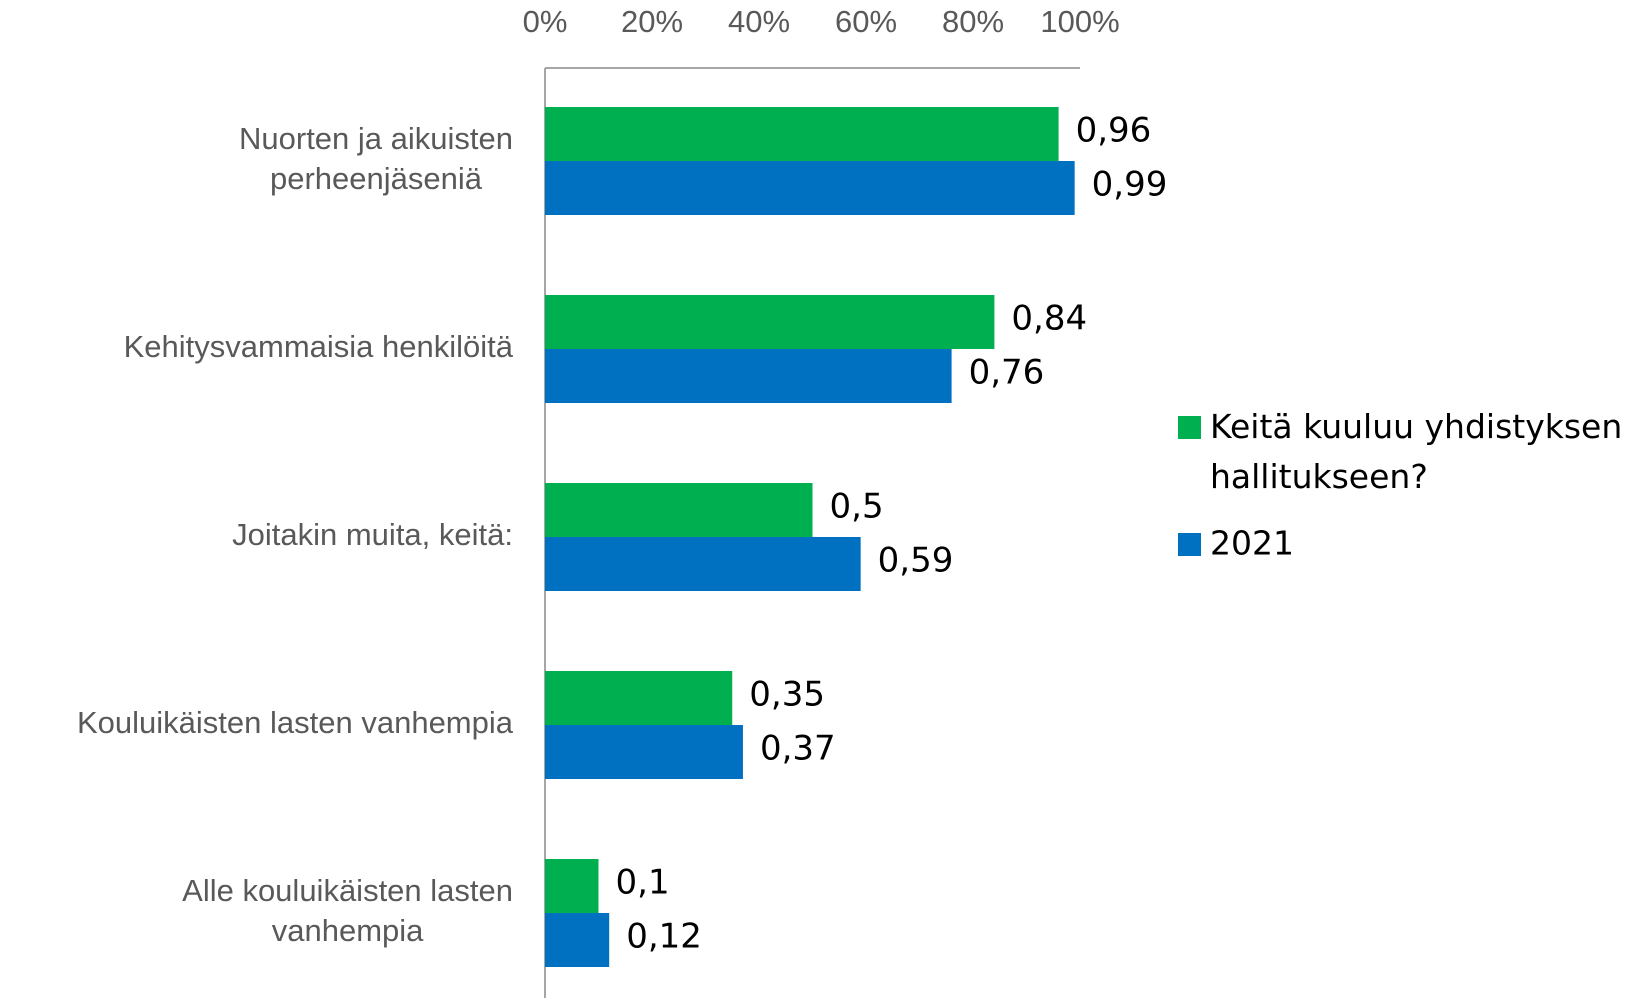 The height and width of the screenshot is (998, 1640). What do you see at coordinates (347, 910) in the screenshot?
I see `y-tick-label: Alle kouluikäisten lasten vanhempia` at bounding box center [347, 910].